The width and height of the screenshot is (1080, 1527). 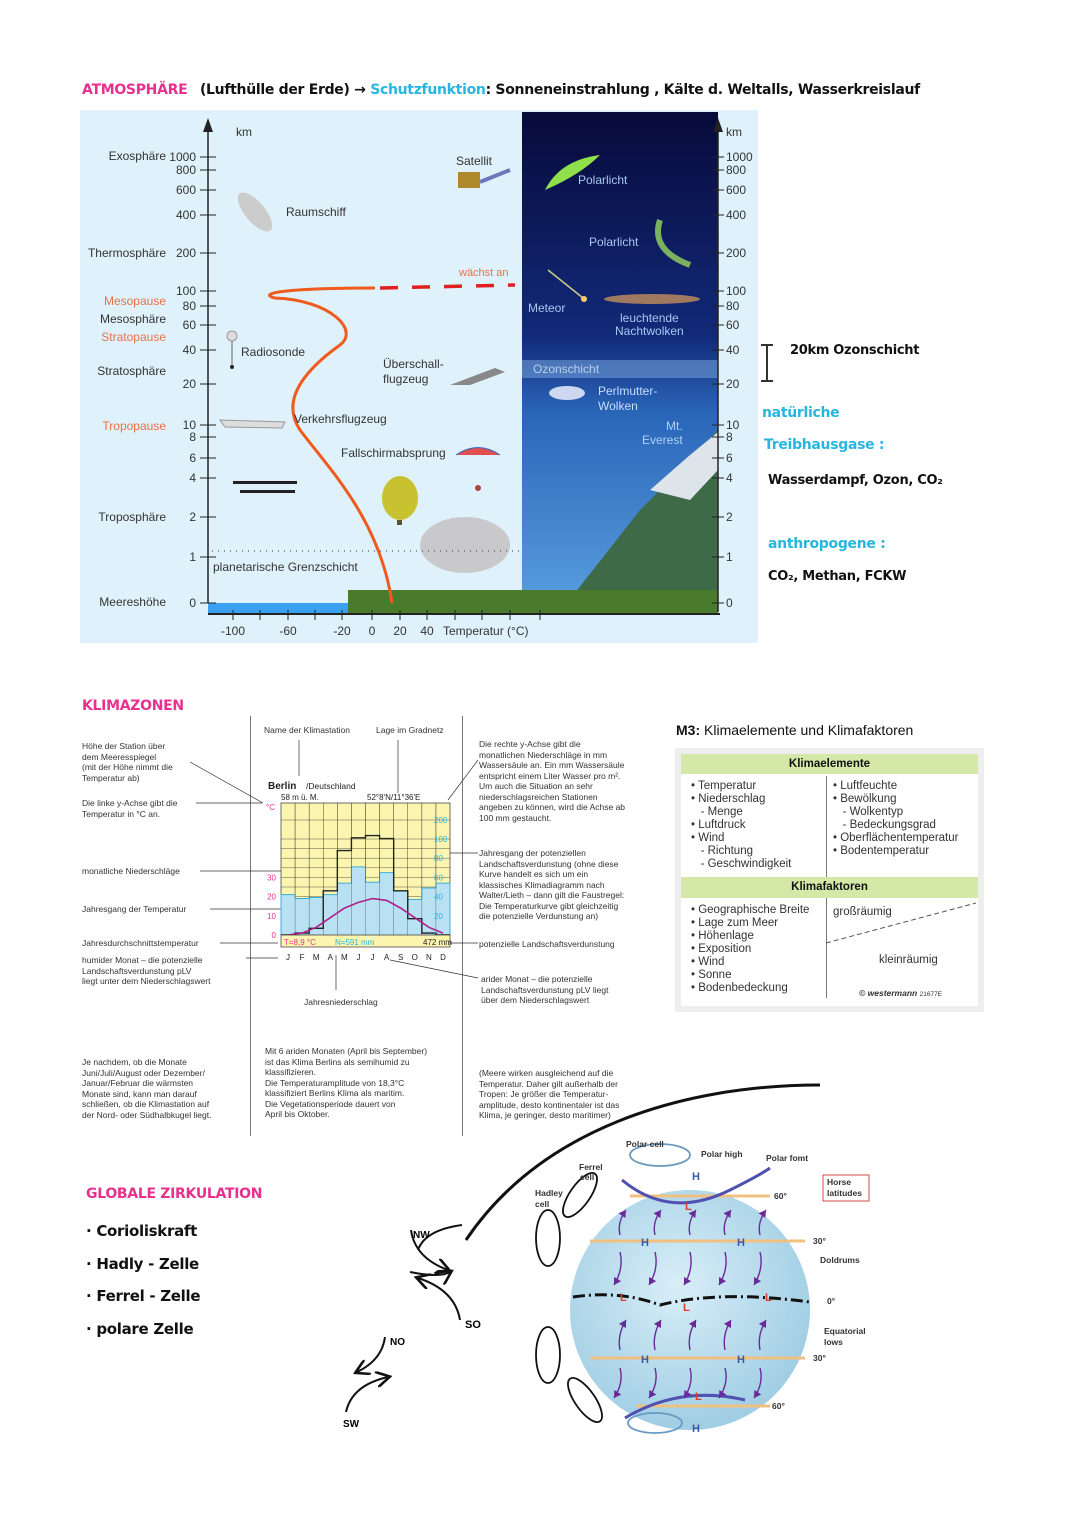 I want to click on km-label-left: km, so click(x=244, y=132).